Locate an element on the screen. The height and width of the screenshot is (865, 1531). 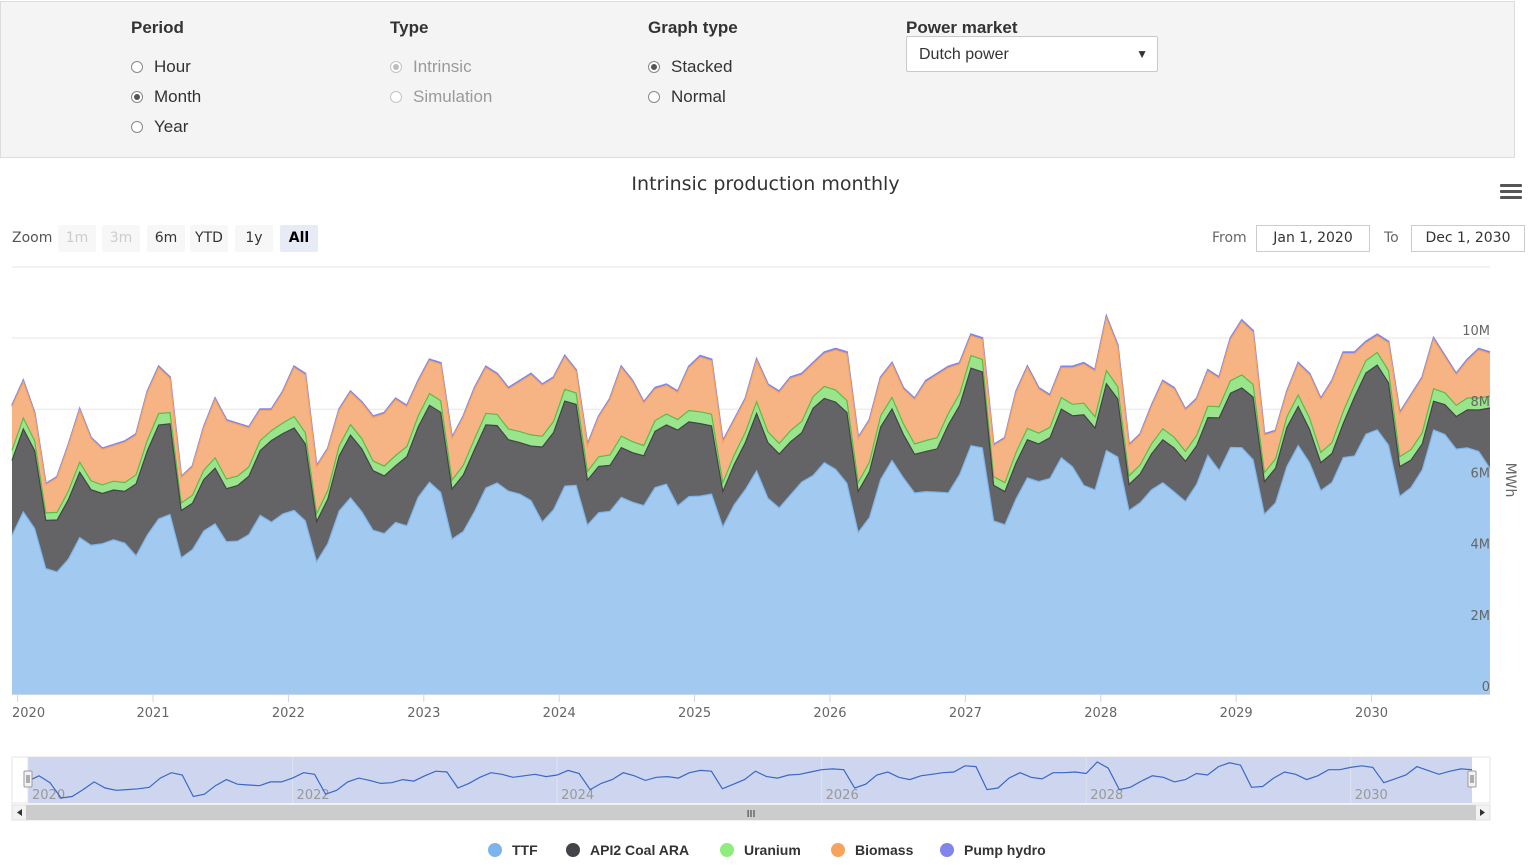
radio-month is located at coordinates (137, 97).